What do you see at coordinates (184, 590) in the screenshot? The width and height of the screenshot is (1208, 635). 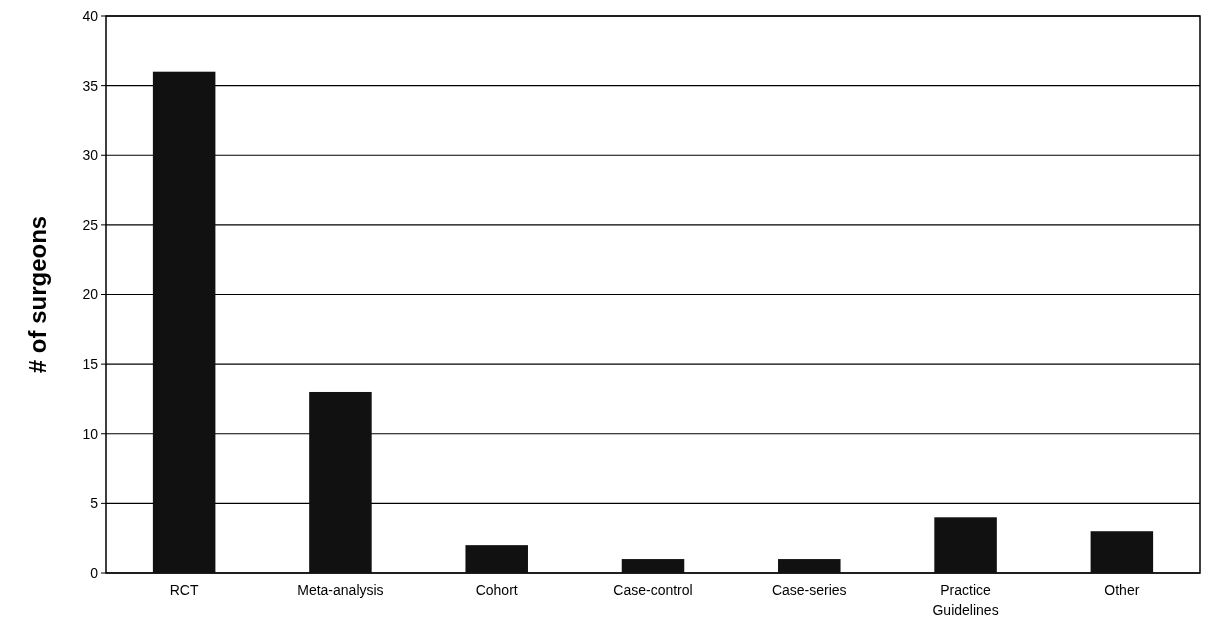 I see `x-tick-label: RCT` at bounding box center [184, 590].